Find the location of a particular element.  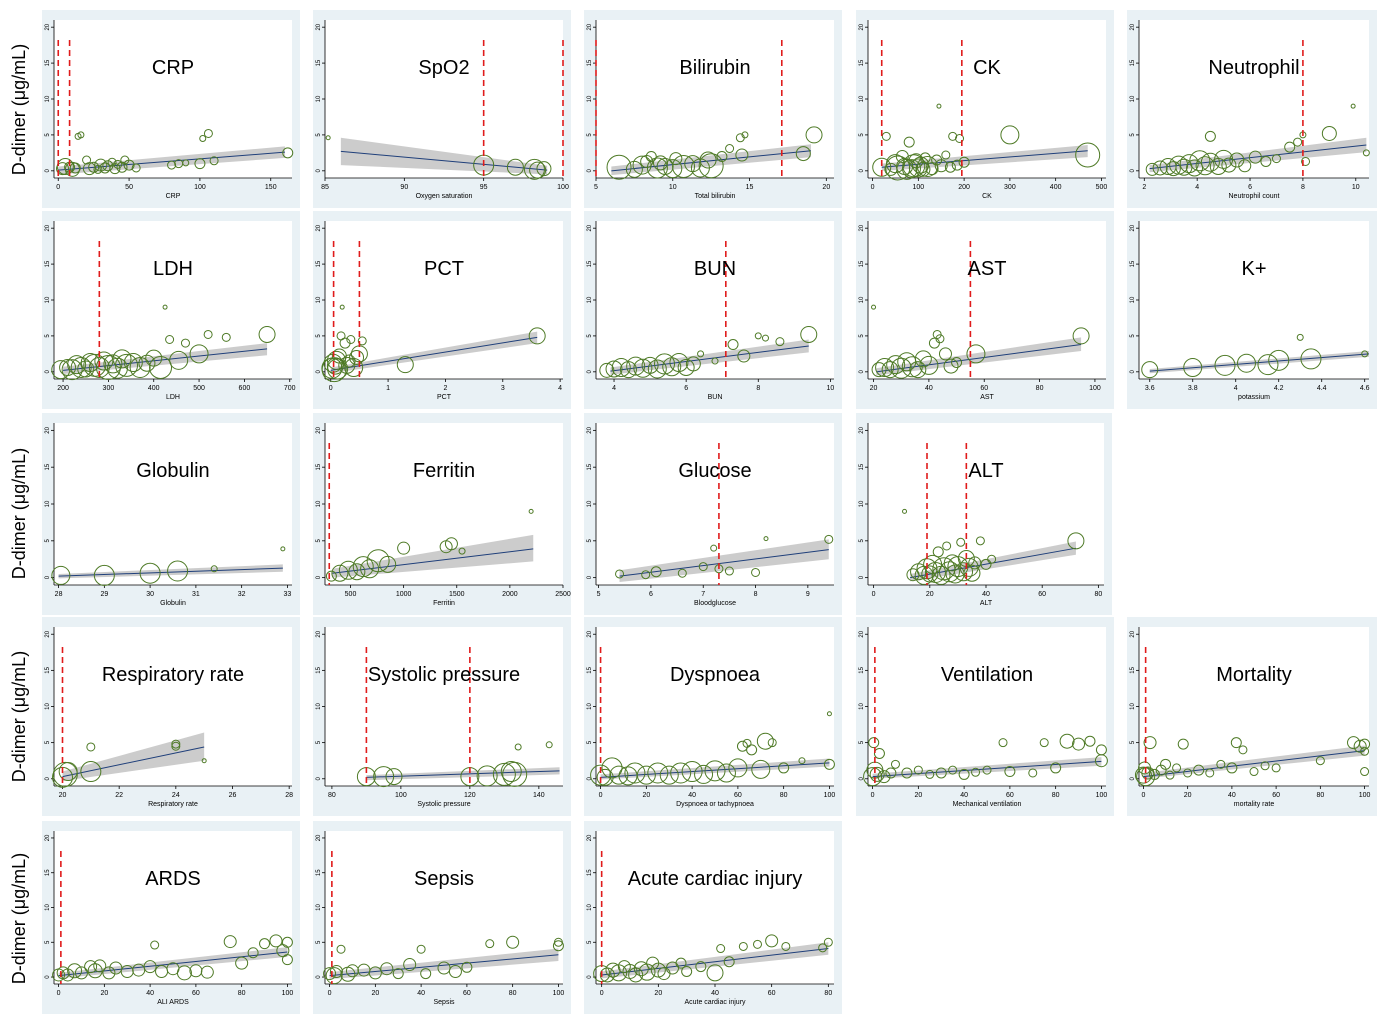

x-tick-label: 10 is located at coordinates (830, 388).